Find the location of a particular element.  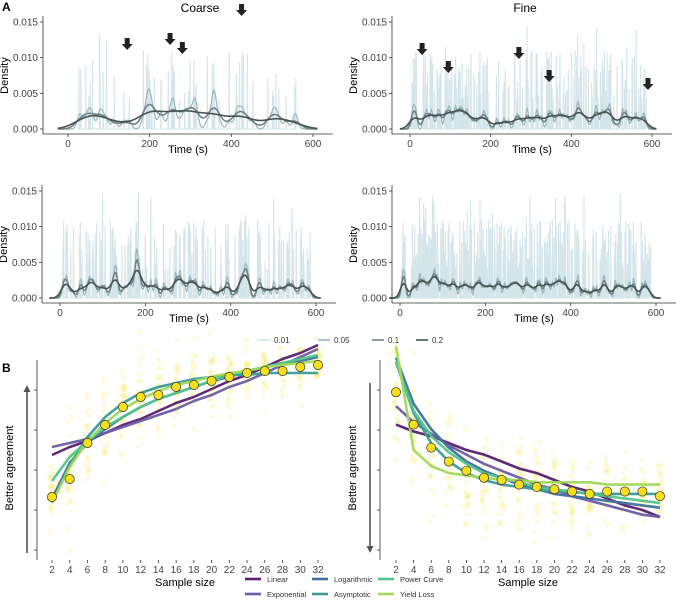

x-tick-label: 10 is located at coordinates (123, 570).